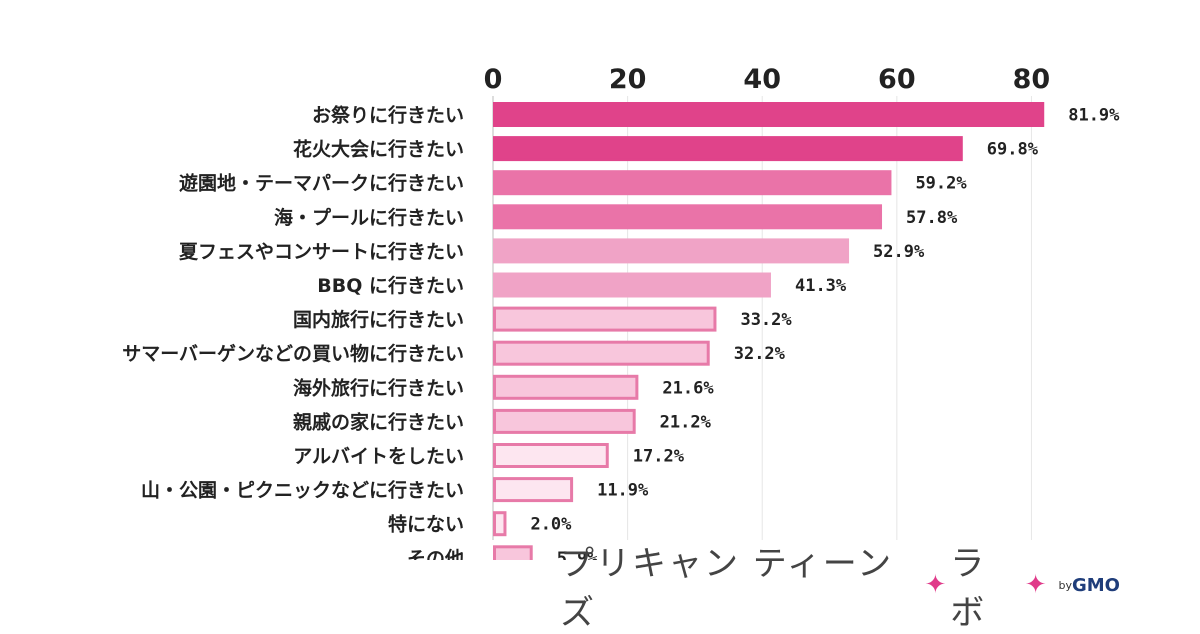 The image size is (1200, 634). I want to click on category-label: 夏フェスやコンサートに行きたい, so click(321, 251).